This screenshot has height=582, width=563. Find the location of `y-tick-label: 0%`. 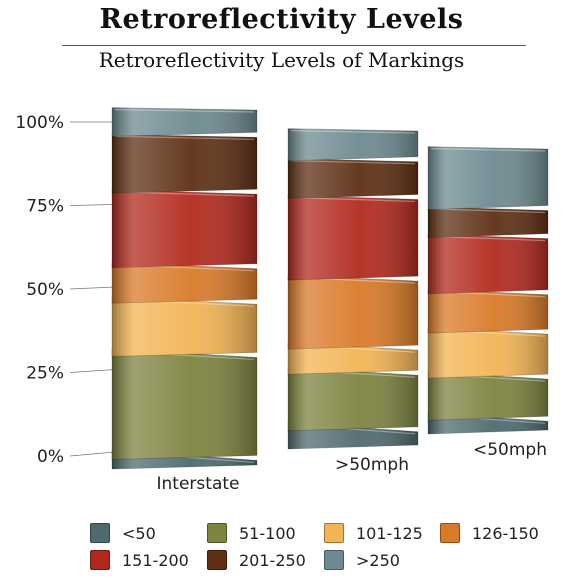

y-tick-label: 0% is located at coordinates (50, 457).